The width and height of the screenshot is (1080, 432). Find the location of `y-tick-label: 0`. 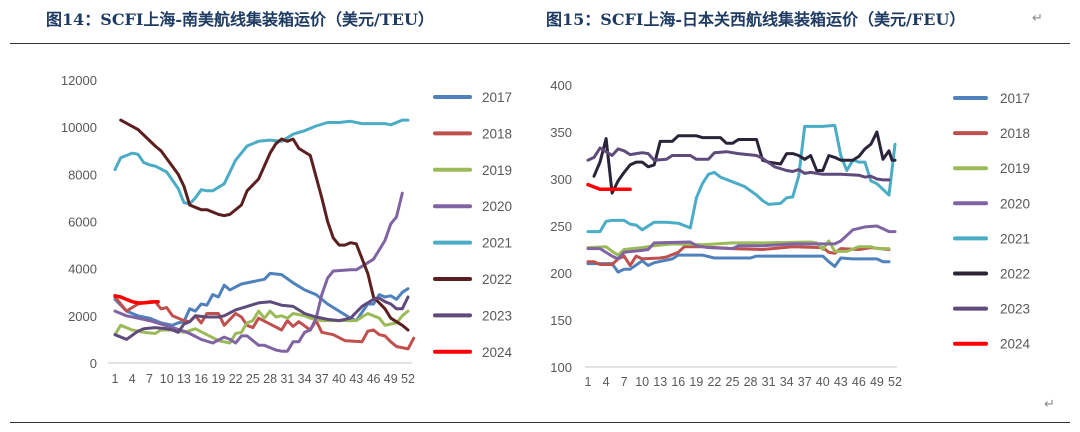

y-tick-label: 0 is located at coordinates (93, 363).